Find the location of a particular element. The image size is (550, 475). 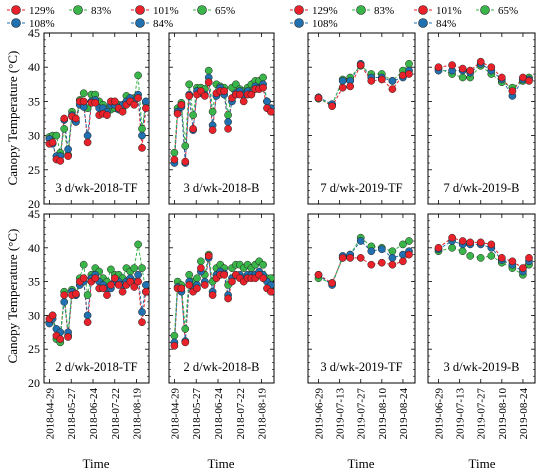

x-tick-label: 2018-08-19 is located at coordinates (263, 414).